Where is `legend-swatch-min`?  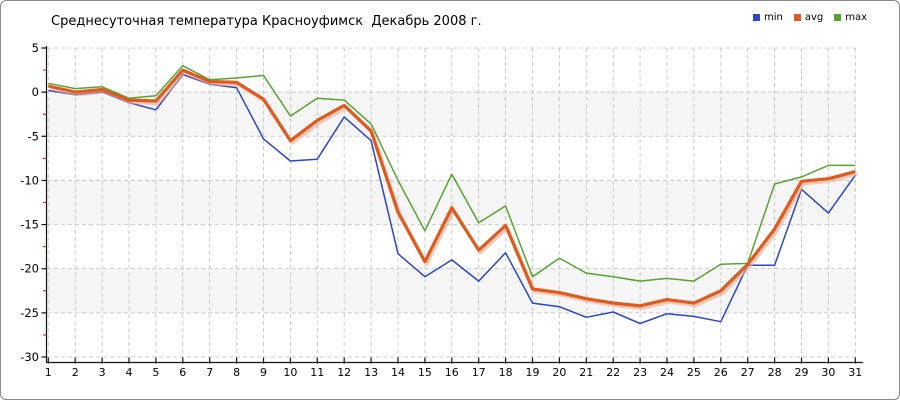 legend-swatch-min is located at coordinates (756, 17).